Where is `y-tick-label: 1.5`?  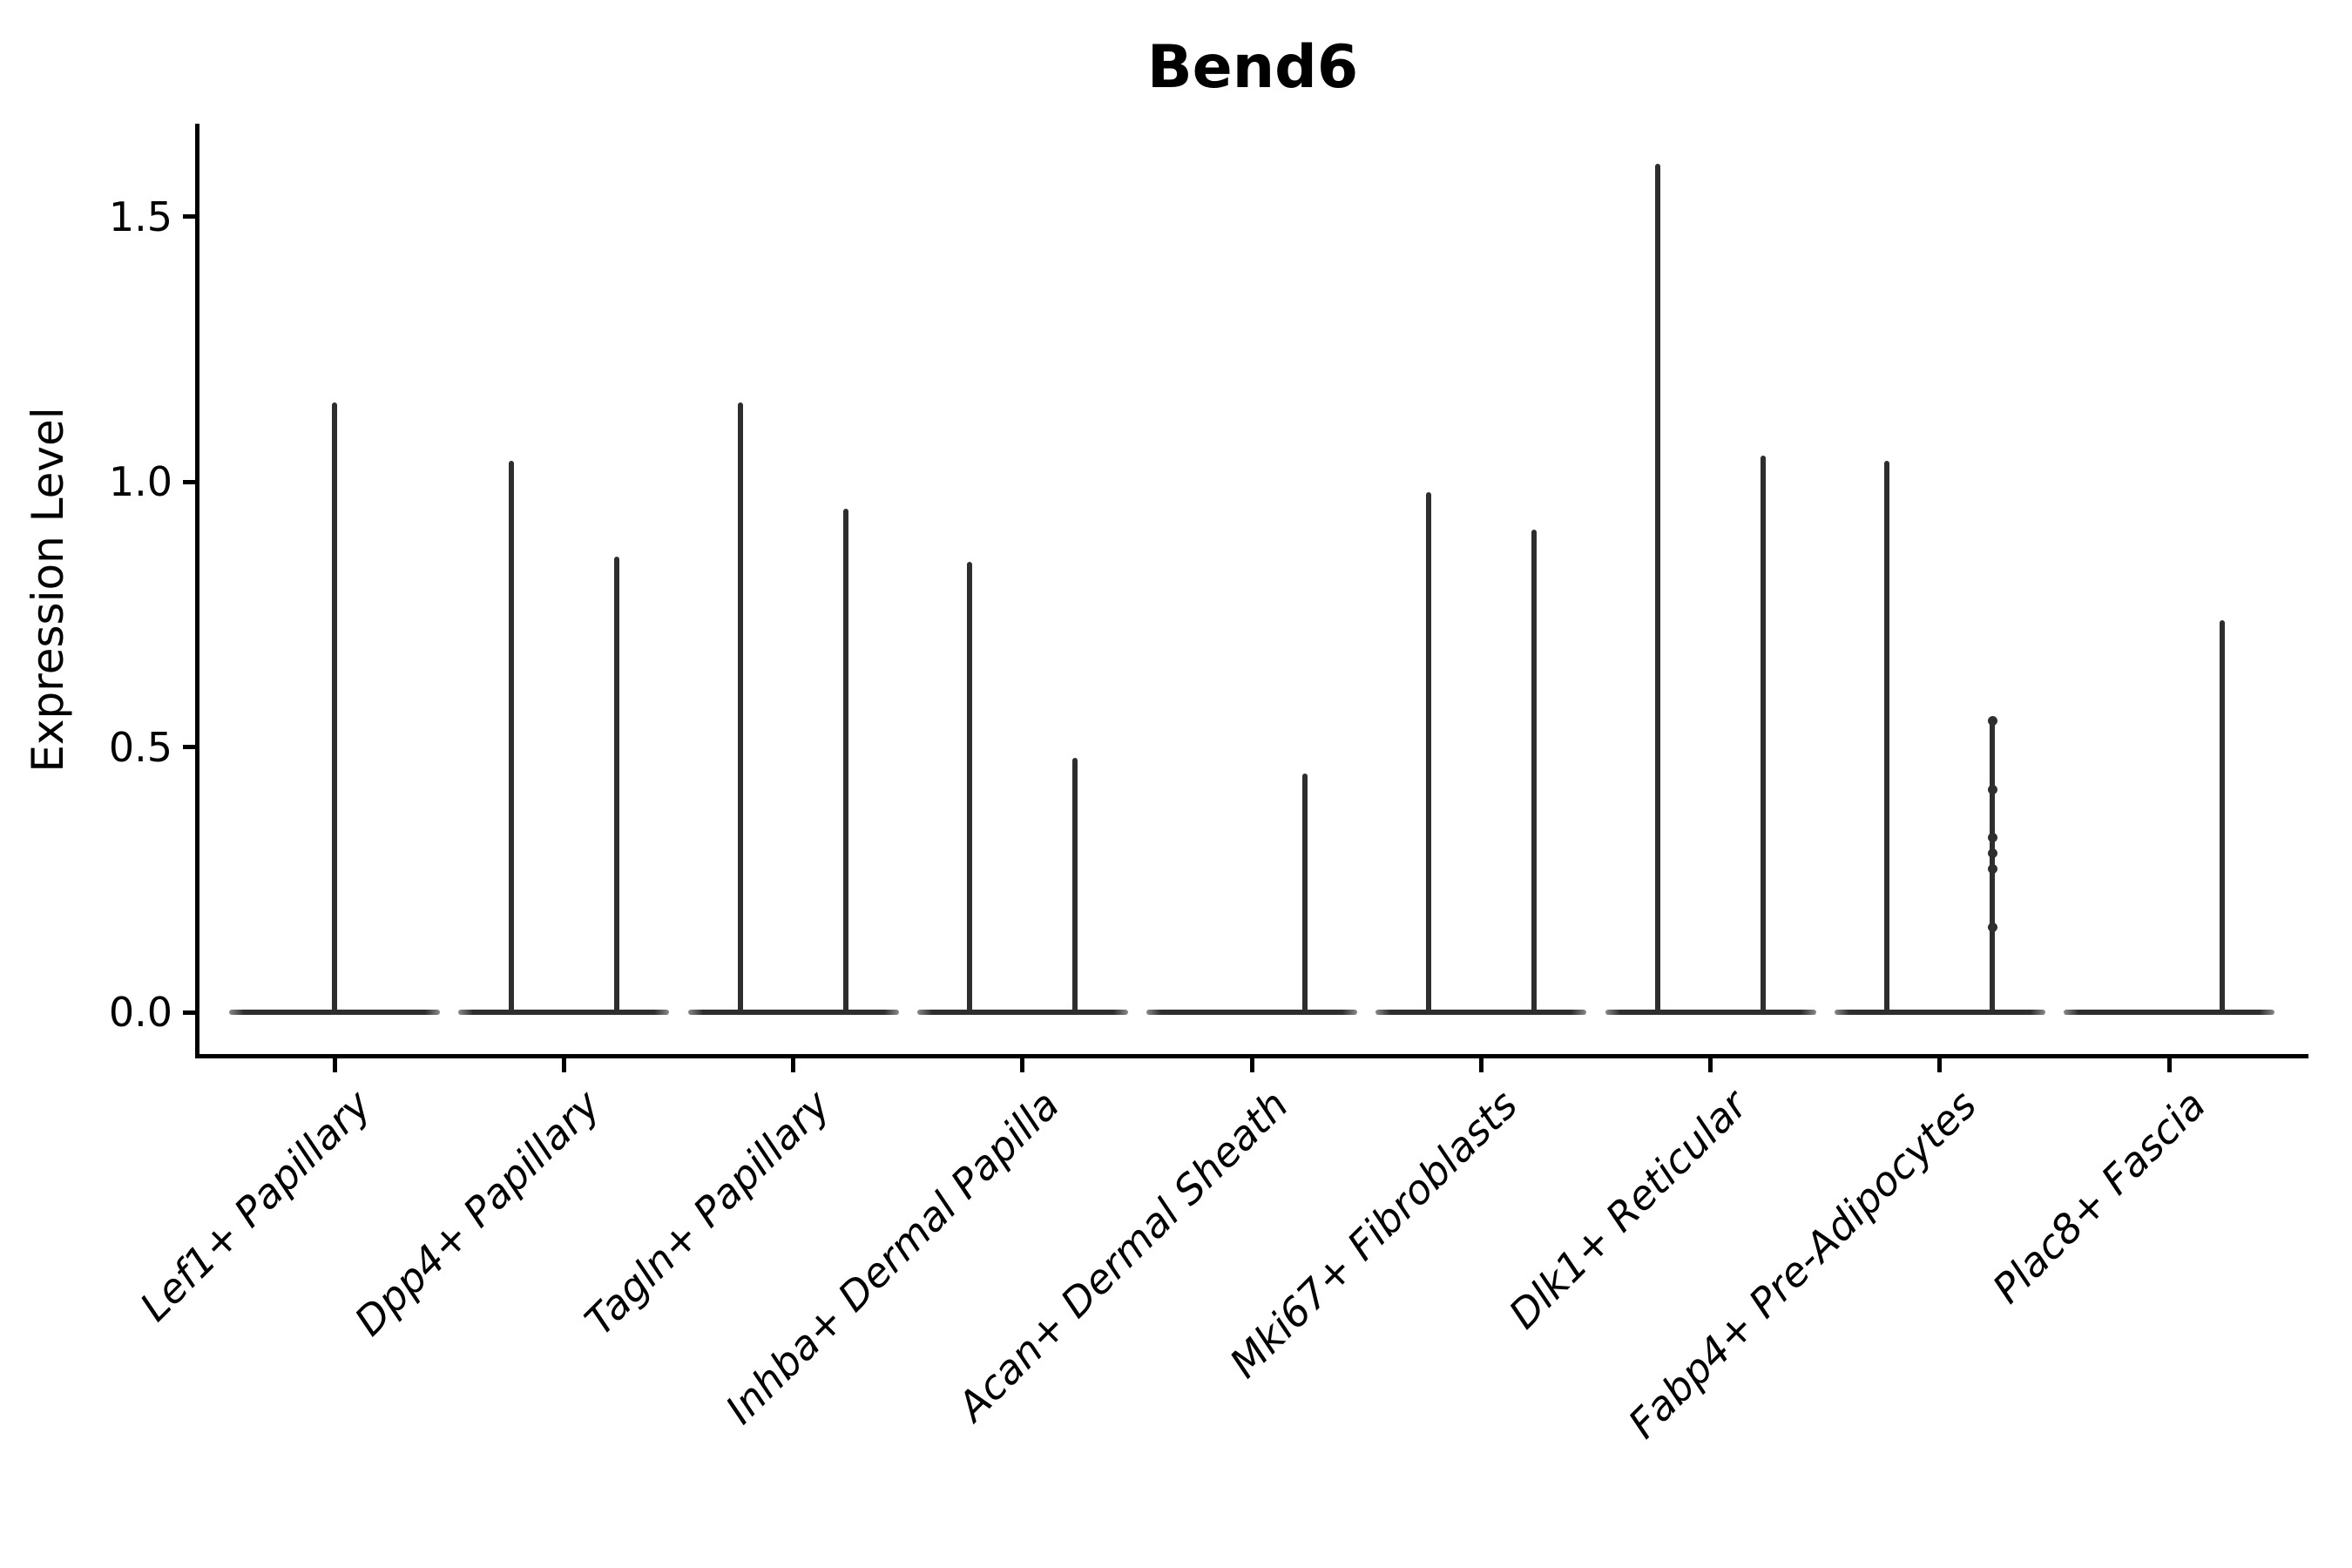
y-tick-label: 1.5 is located at coordinates (140, 216).